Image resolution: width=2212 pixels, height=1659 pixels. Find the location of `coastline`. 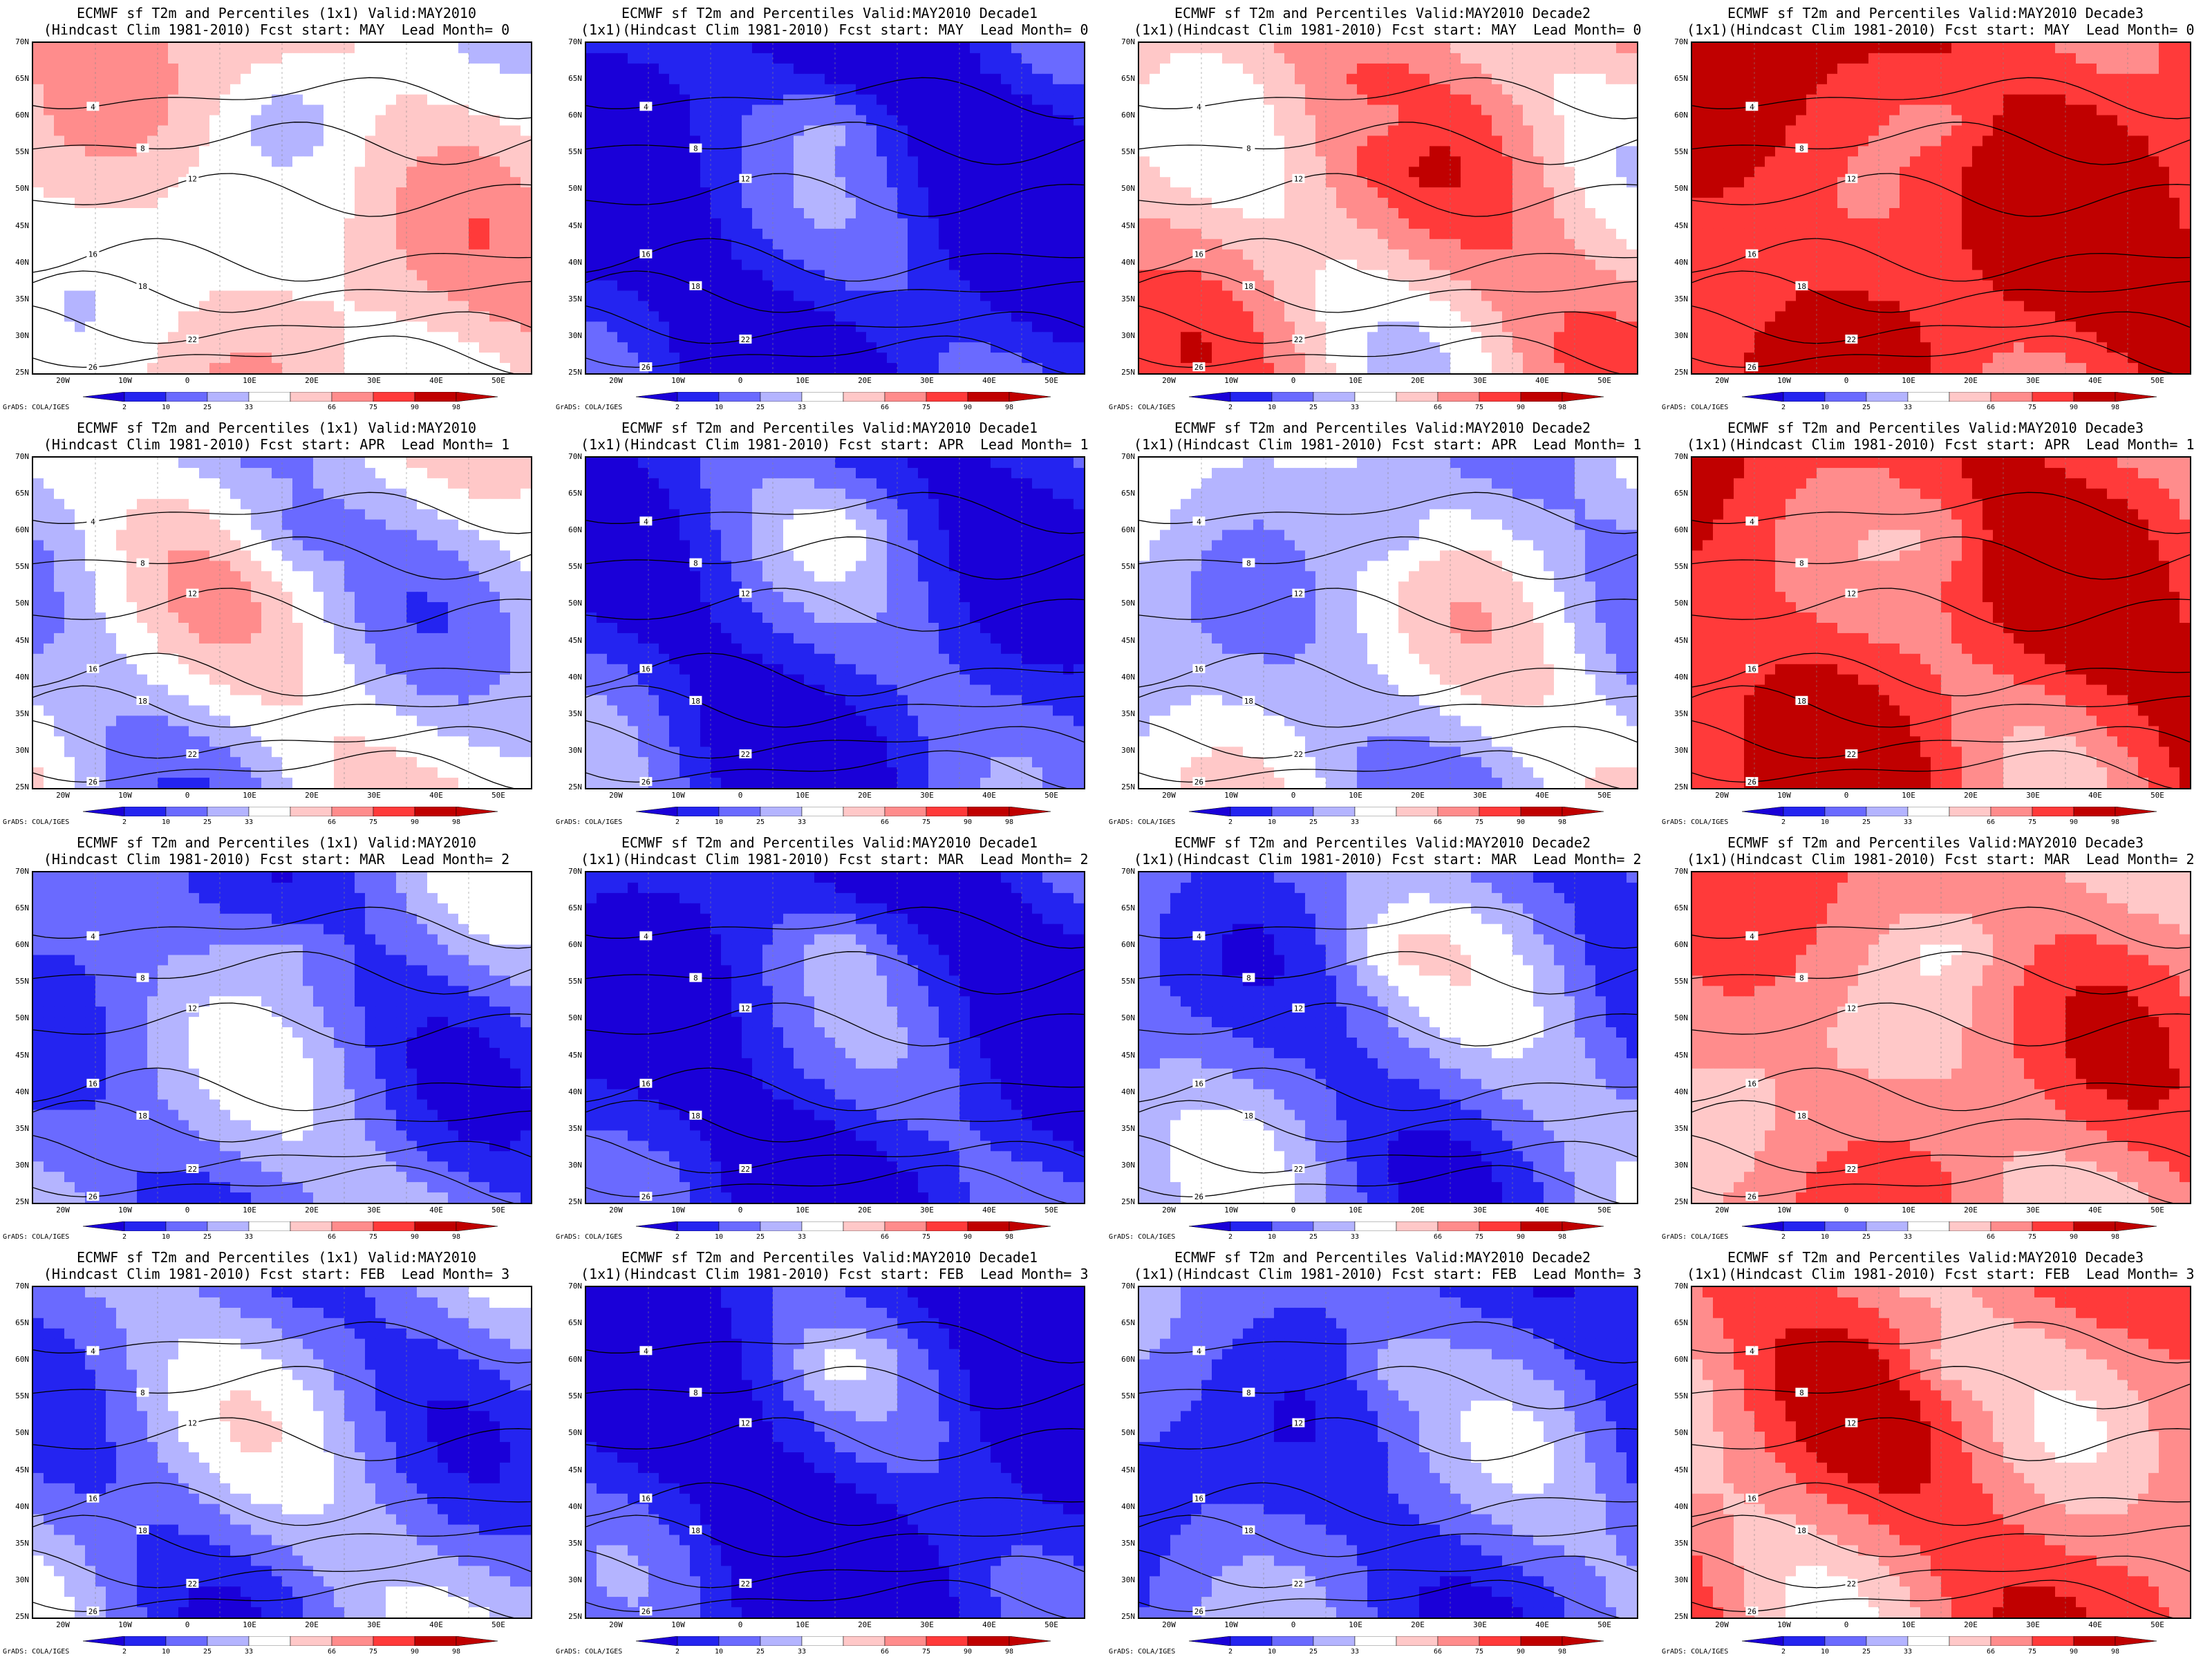

coastline is located at coordinates (1470, 215).